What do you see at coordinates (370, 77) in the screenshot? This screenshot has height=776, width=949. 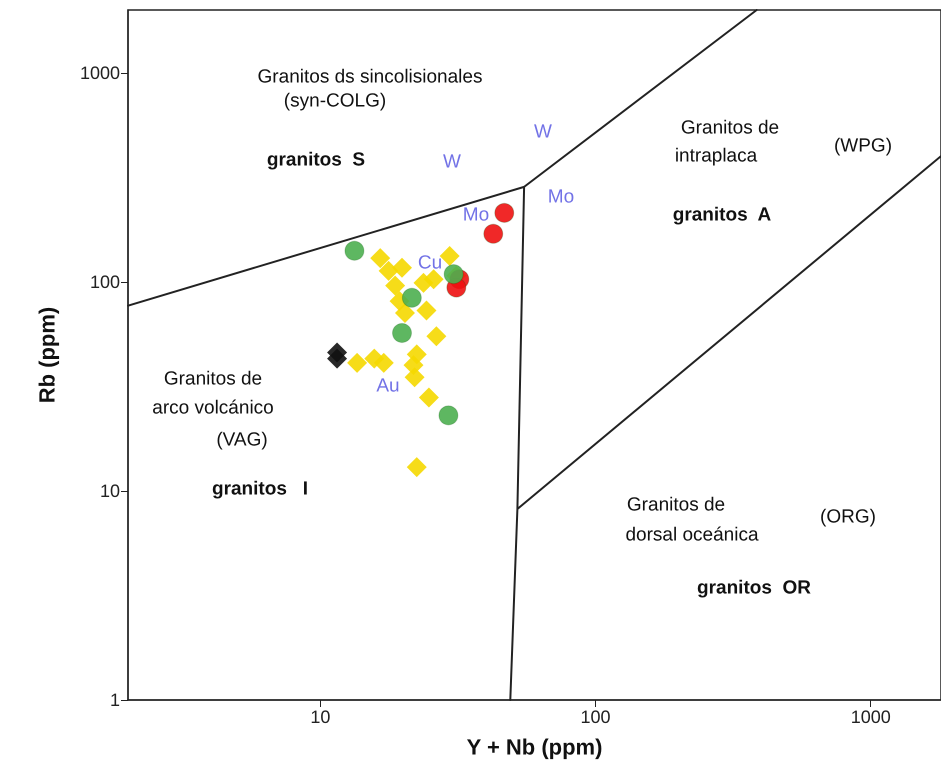 I see `annotation: Granitos ds sincolisionales` at bounding box center [370, 77].